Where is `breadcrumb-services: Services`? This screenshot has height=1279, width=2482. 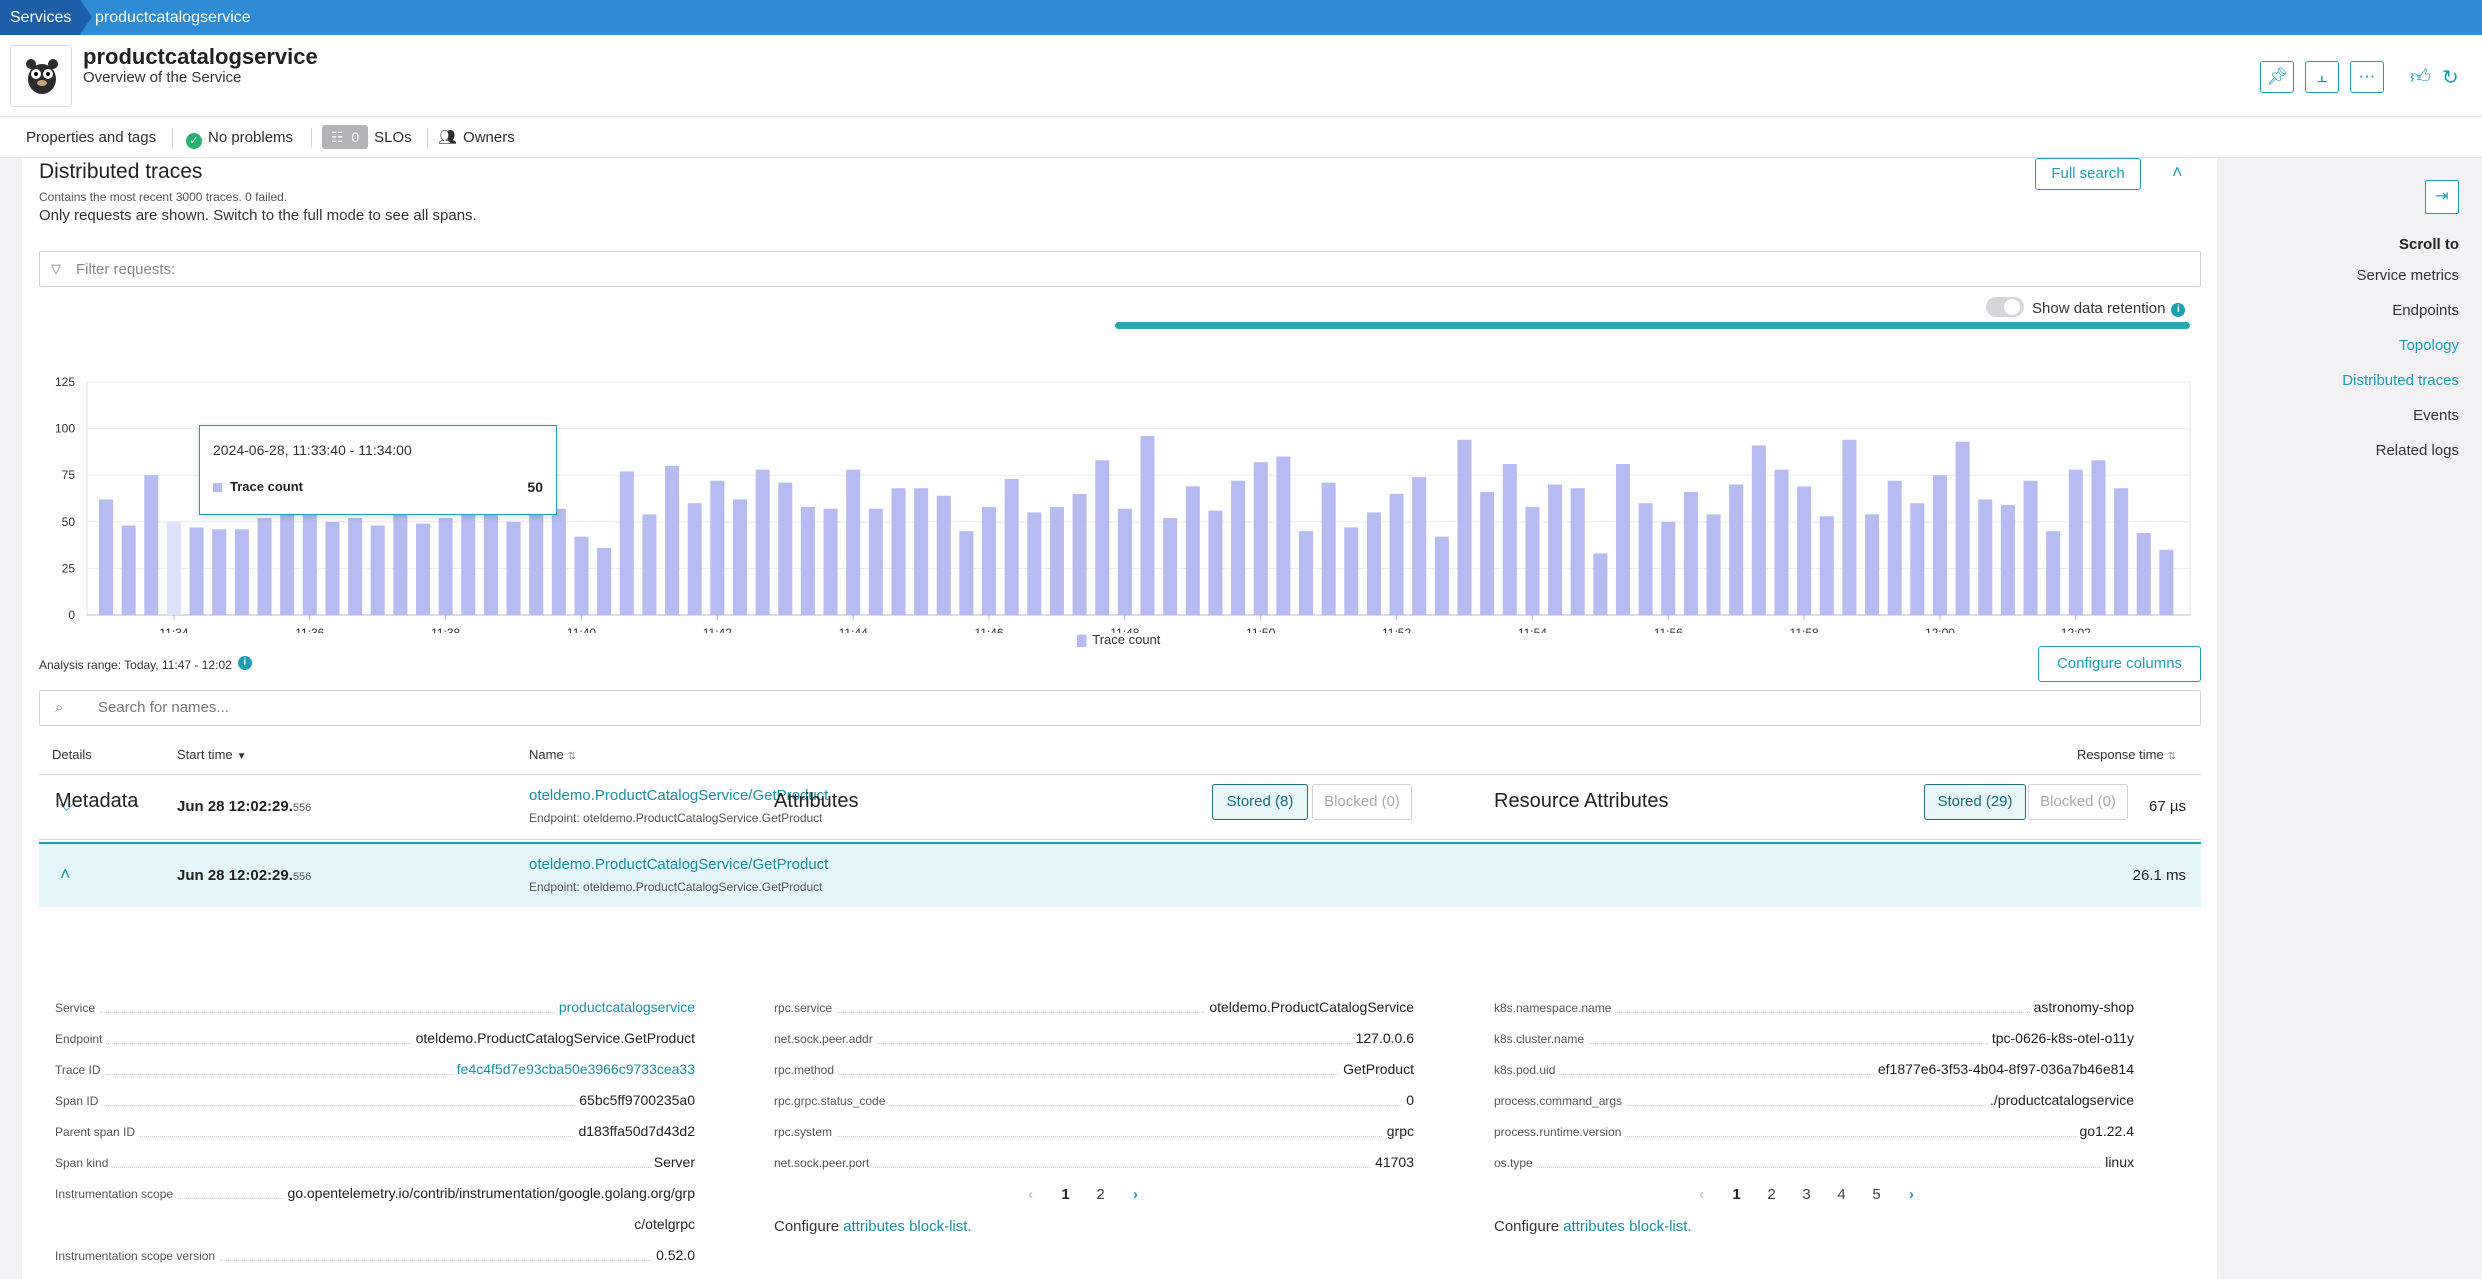
breadcrumb-services: Services is located at coordinates (46, 17).